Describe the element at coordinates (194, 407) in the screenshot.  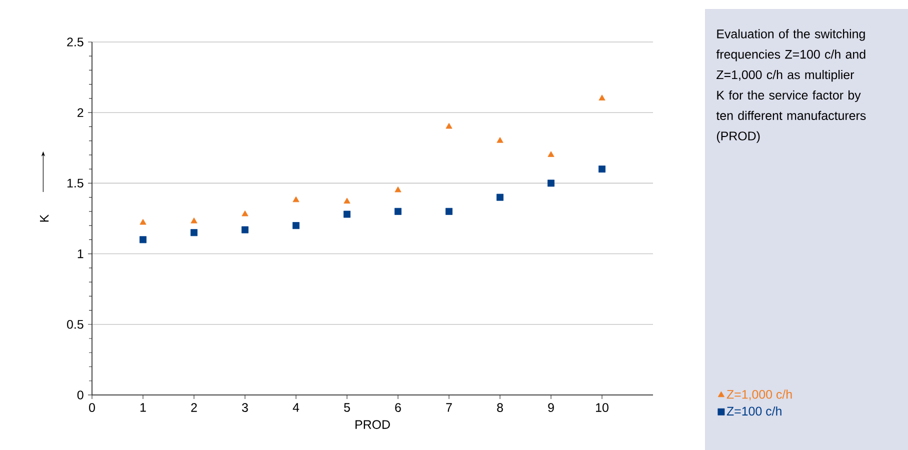
I see `x-tick-label: 2` at that location.